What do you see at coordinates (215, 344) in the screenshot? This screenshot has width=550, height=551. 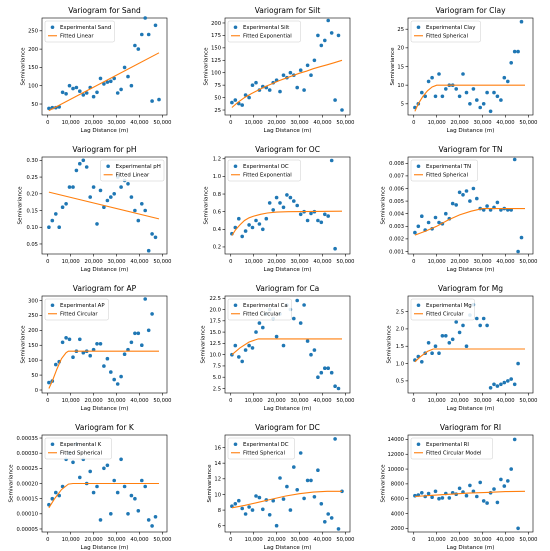 I see `y-tick-label: 12.5` at bounding box center [215, 344].